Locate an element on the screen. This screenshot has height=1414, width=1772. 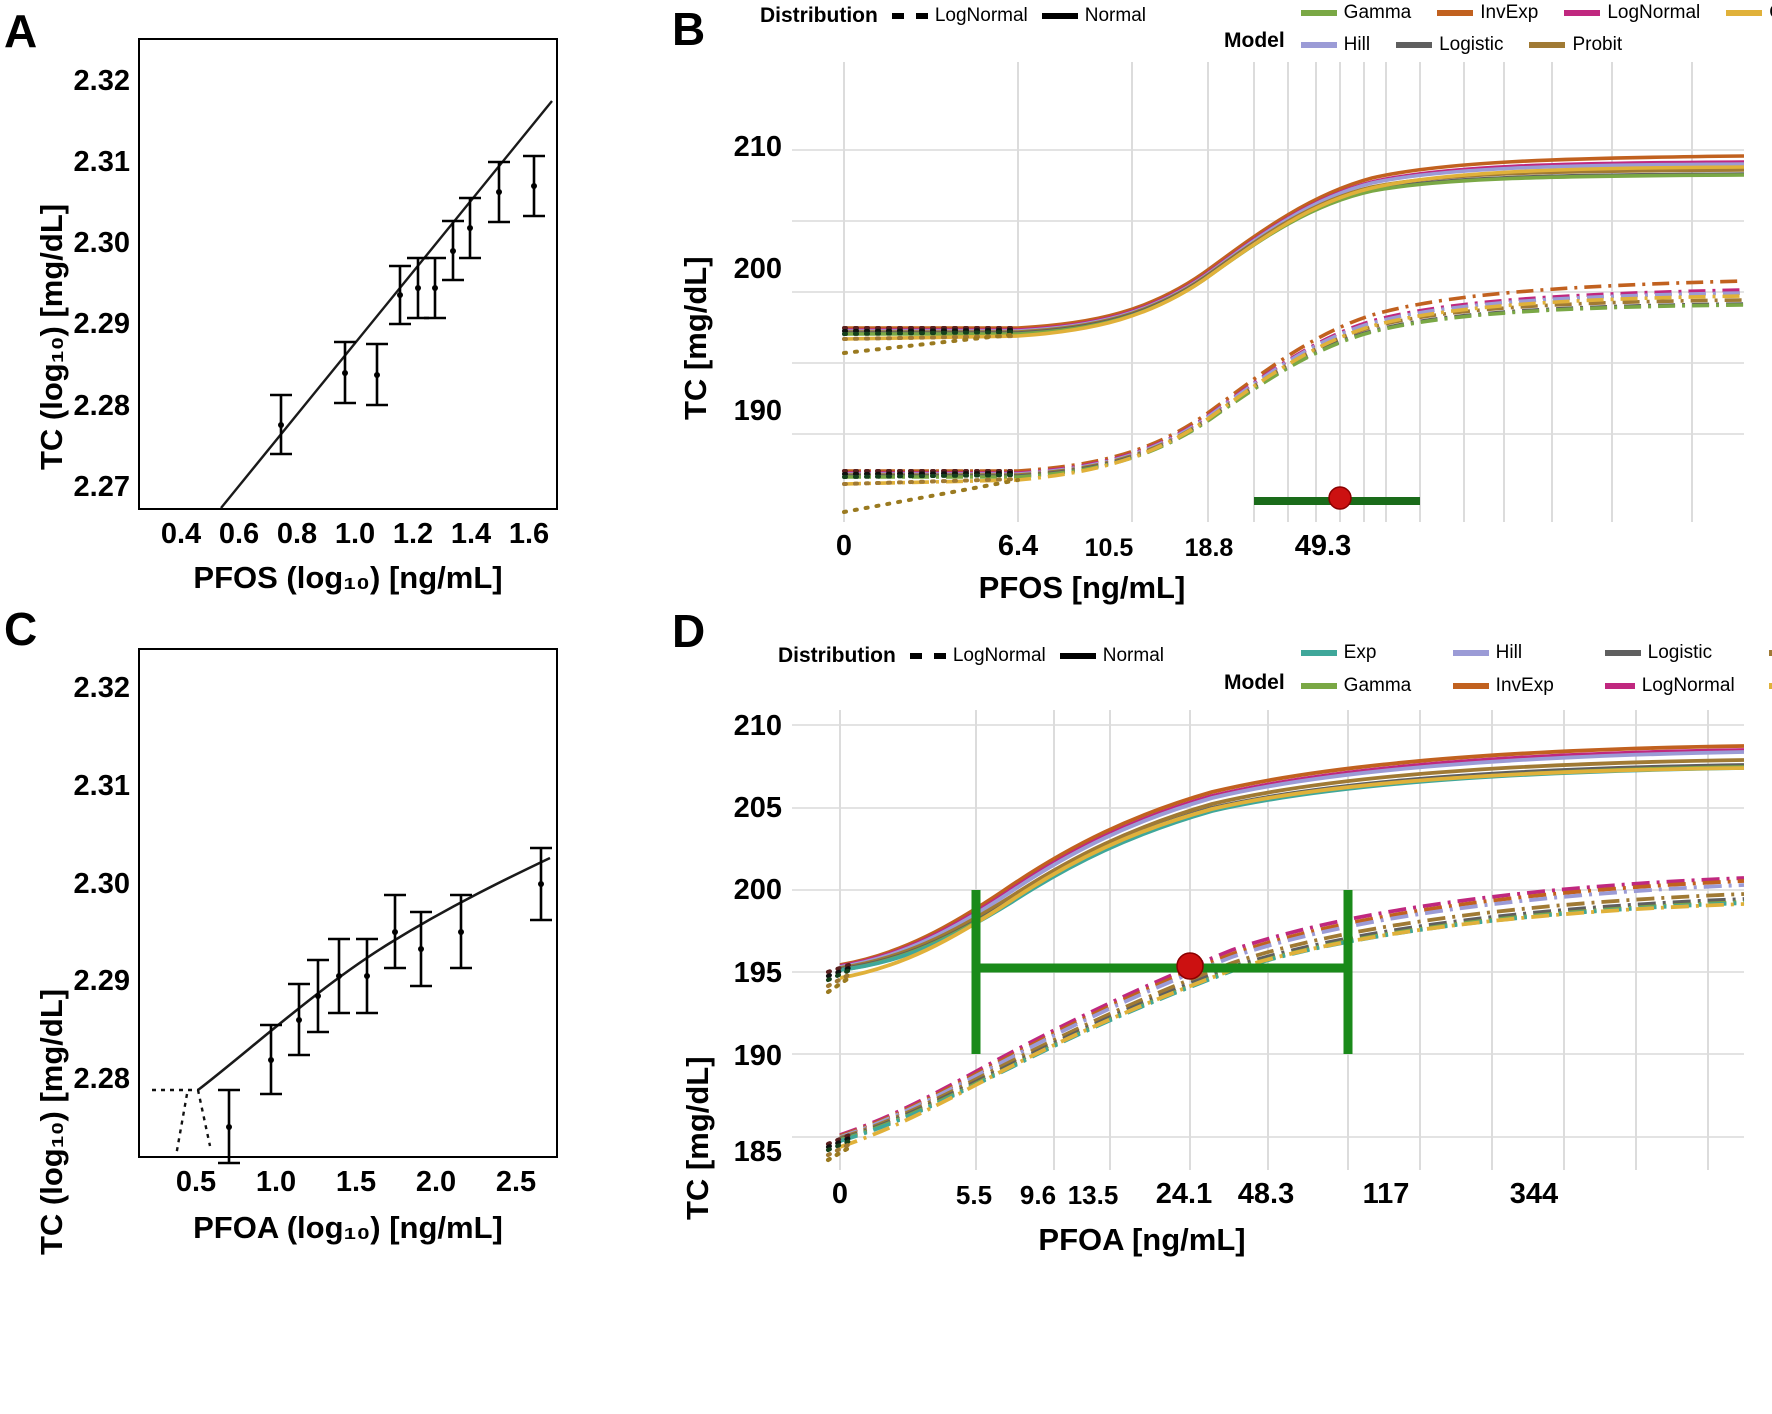
panel-d-curves-normal is located at coordinates (1292, 862).